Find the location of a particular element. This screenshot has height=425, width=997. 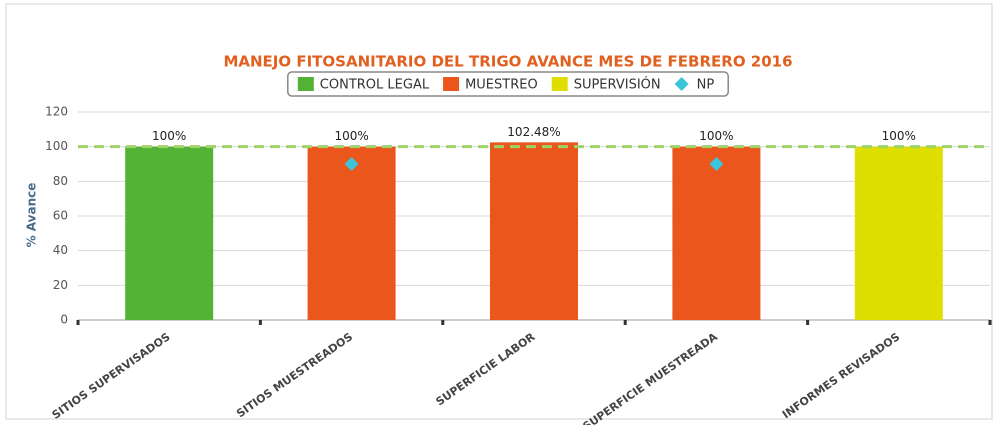

data-label: 102.48% is located at coordinates (533, 132).